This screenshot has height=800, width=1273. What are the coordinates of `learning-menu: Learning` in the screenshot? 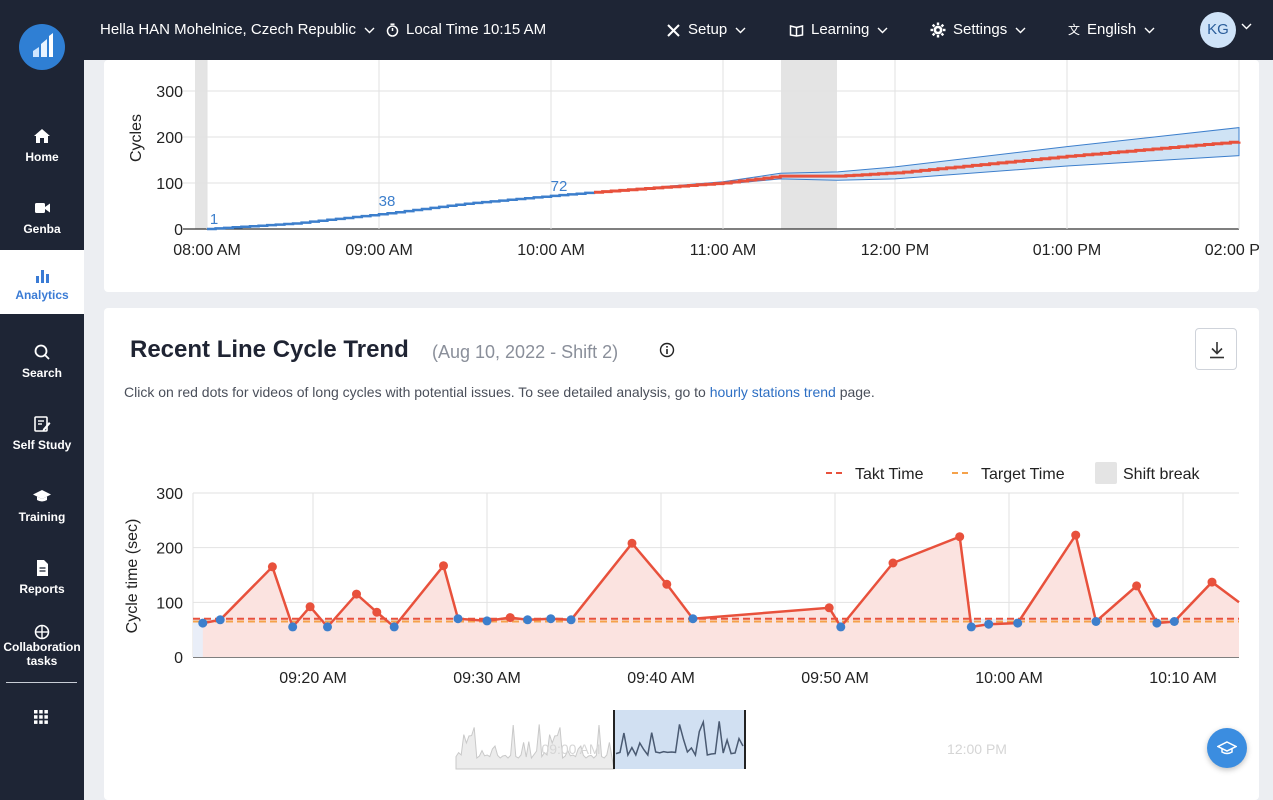 It's located at (838, 30).